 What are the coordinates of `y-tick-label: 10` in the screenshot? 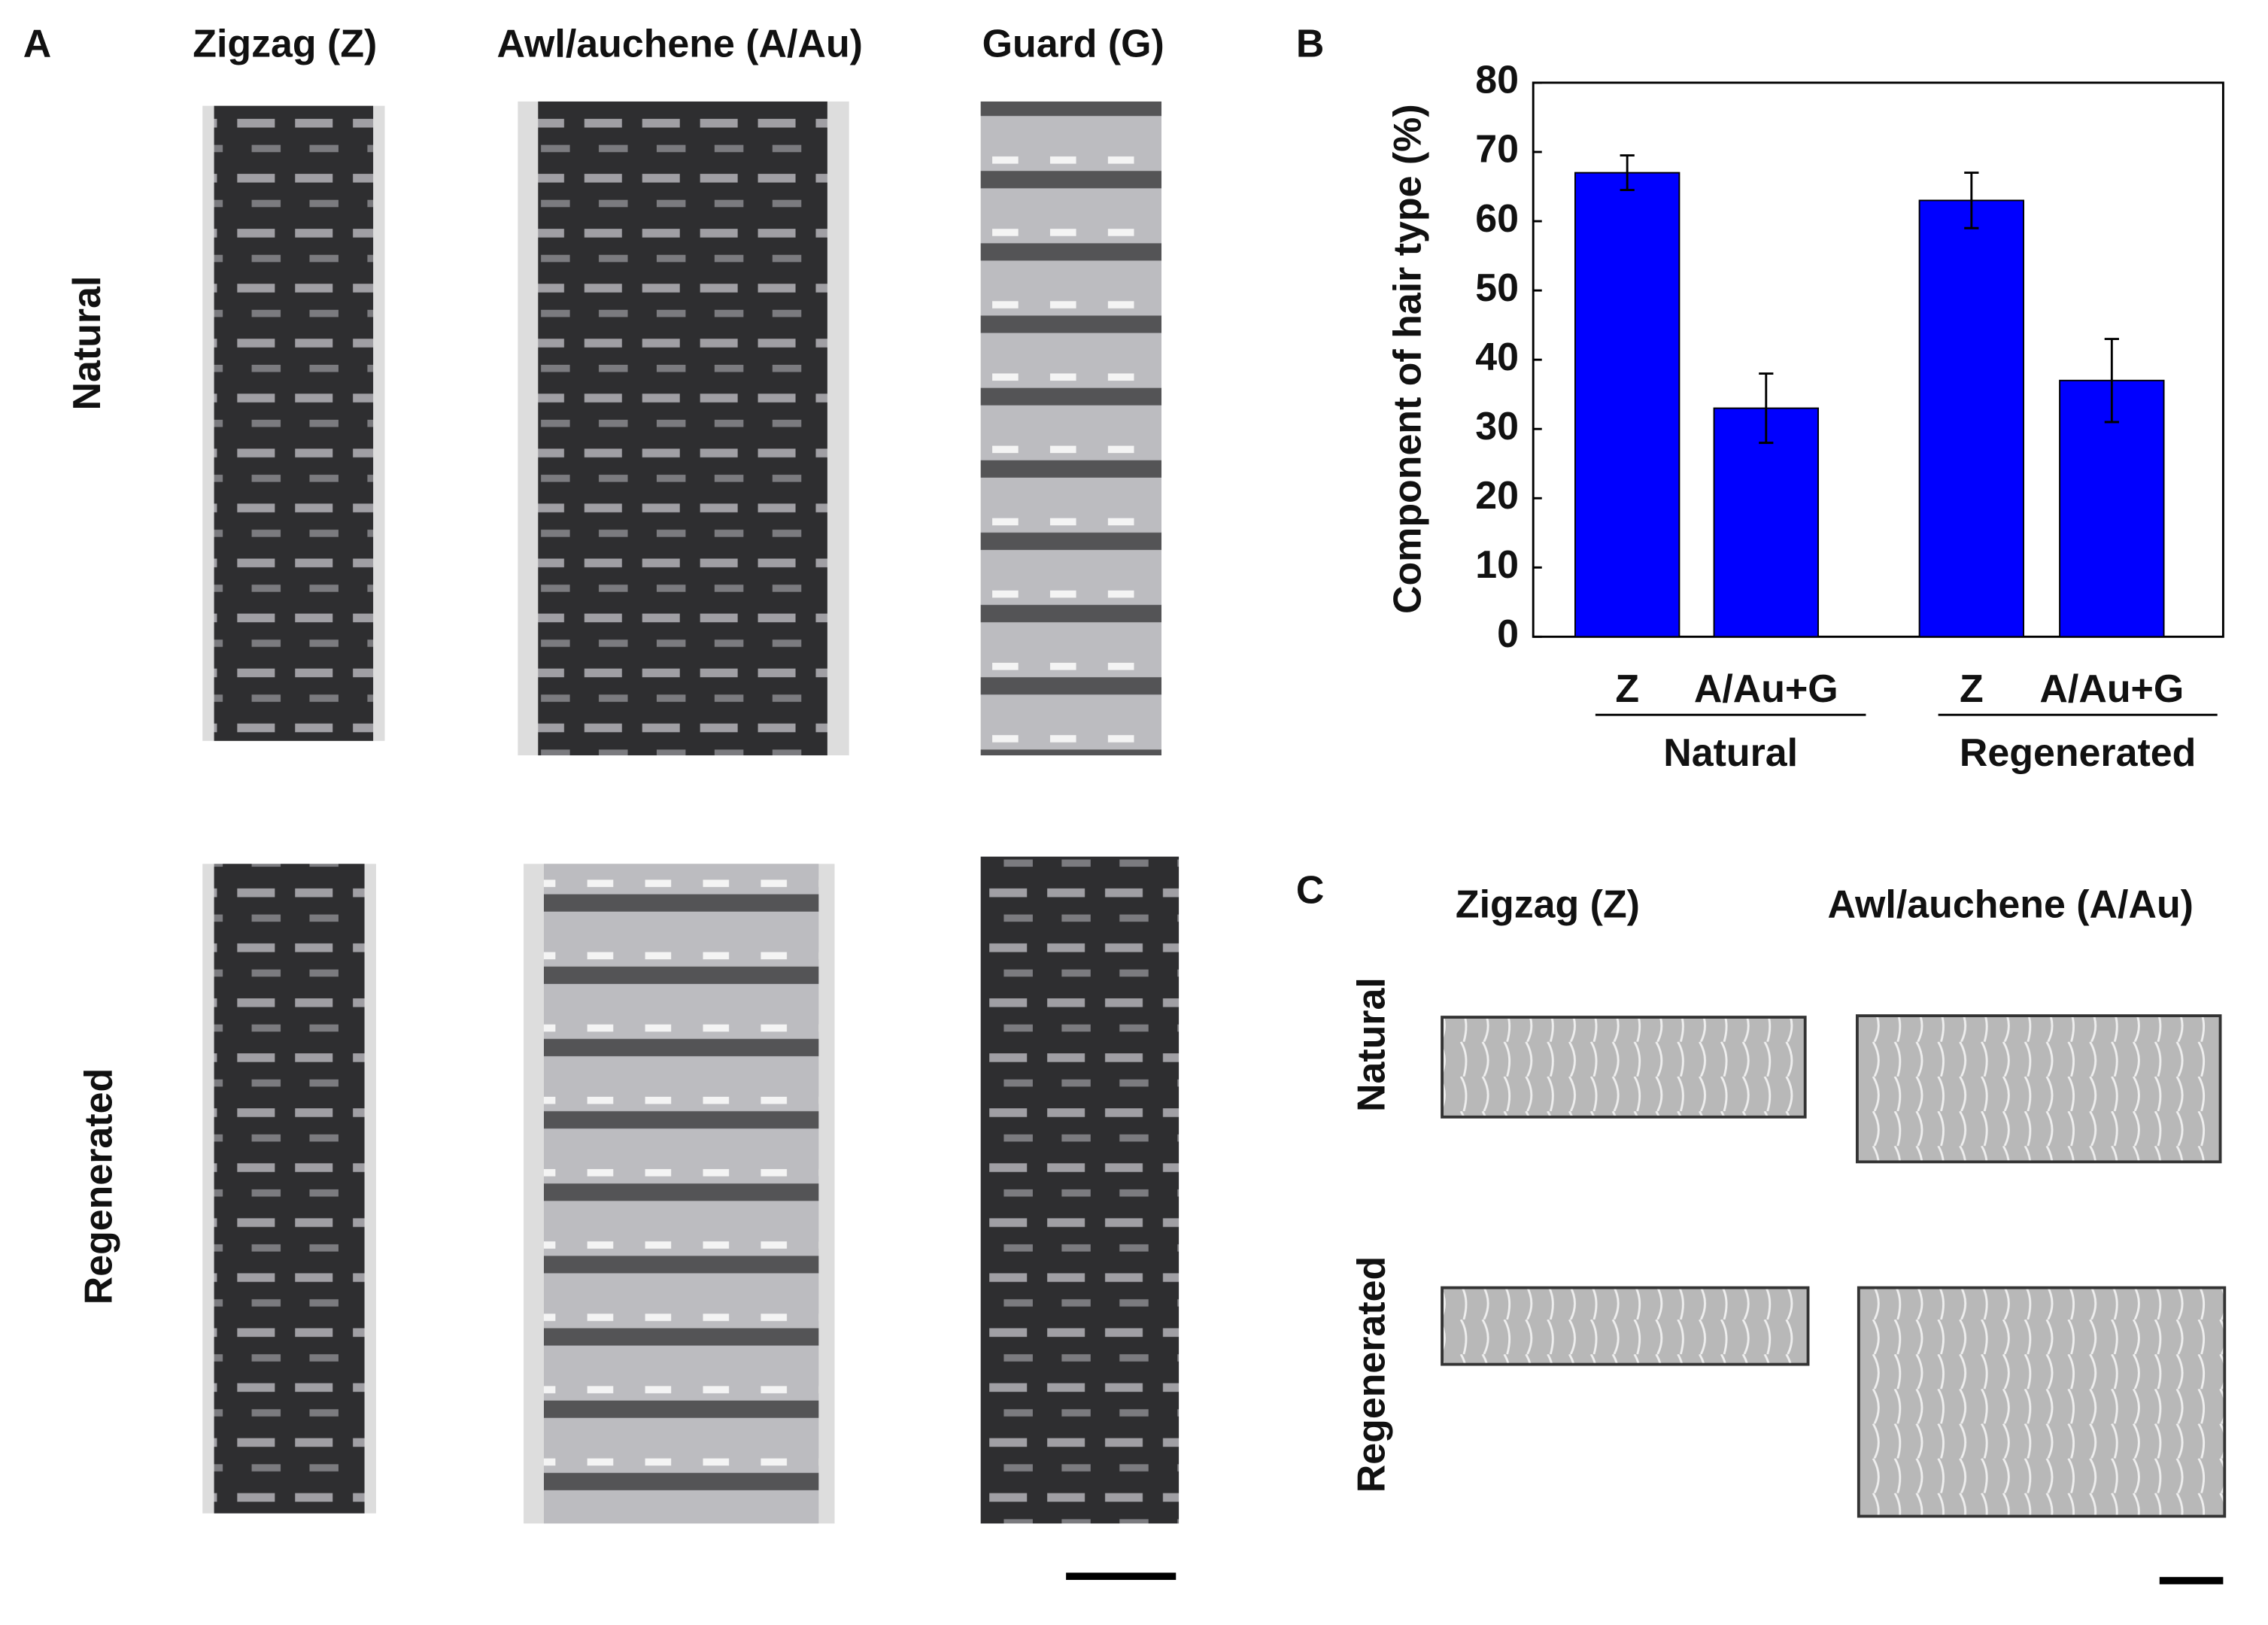 It's located at (1497, 565).